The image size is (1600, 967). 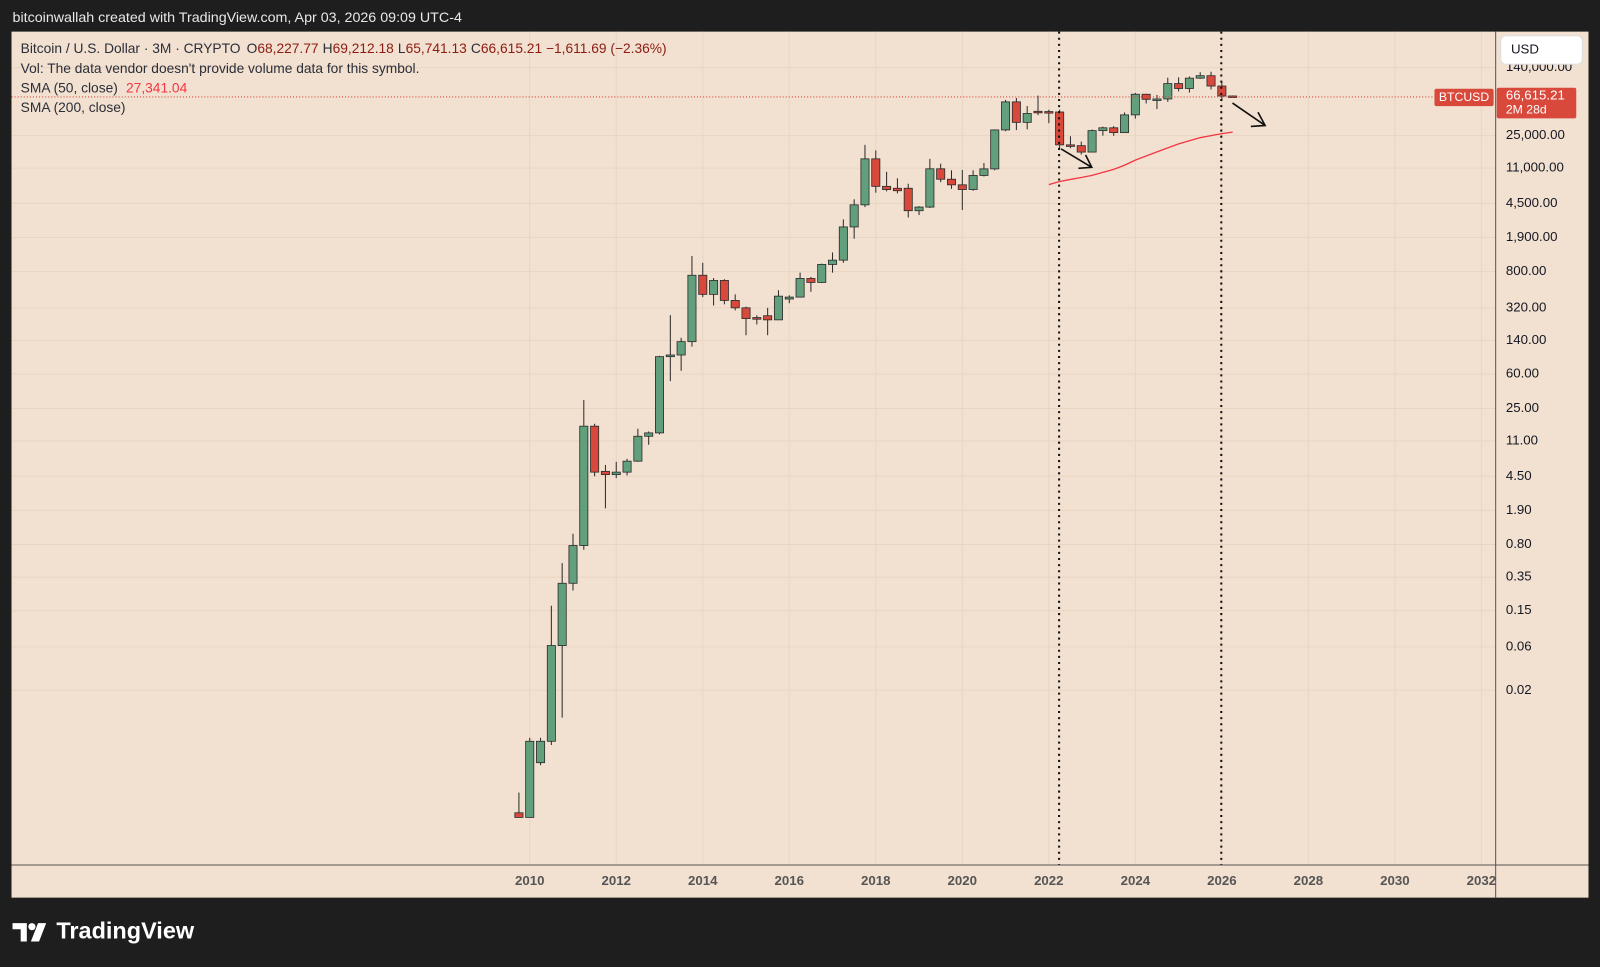 What do you see at coordinates (1535, 134) in the screenshot?
I see `y-tick-label: 25,000.00` at bounding box center [1535, 134].